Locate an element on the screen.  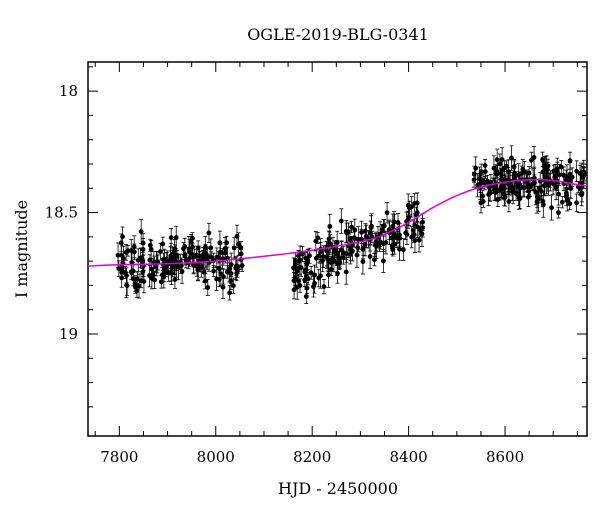
y-tick-label: 18.5 is located at coordinates (61, 213).